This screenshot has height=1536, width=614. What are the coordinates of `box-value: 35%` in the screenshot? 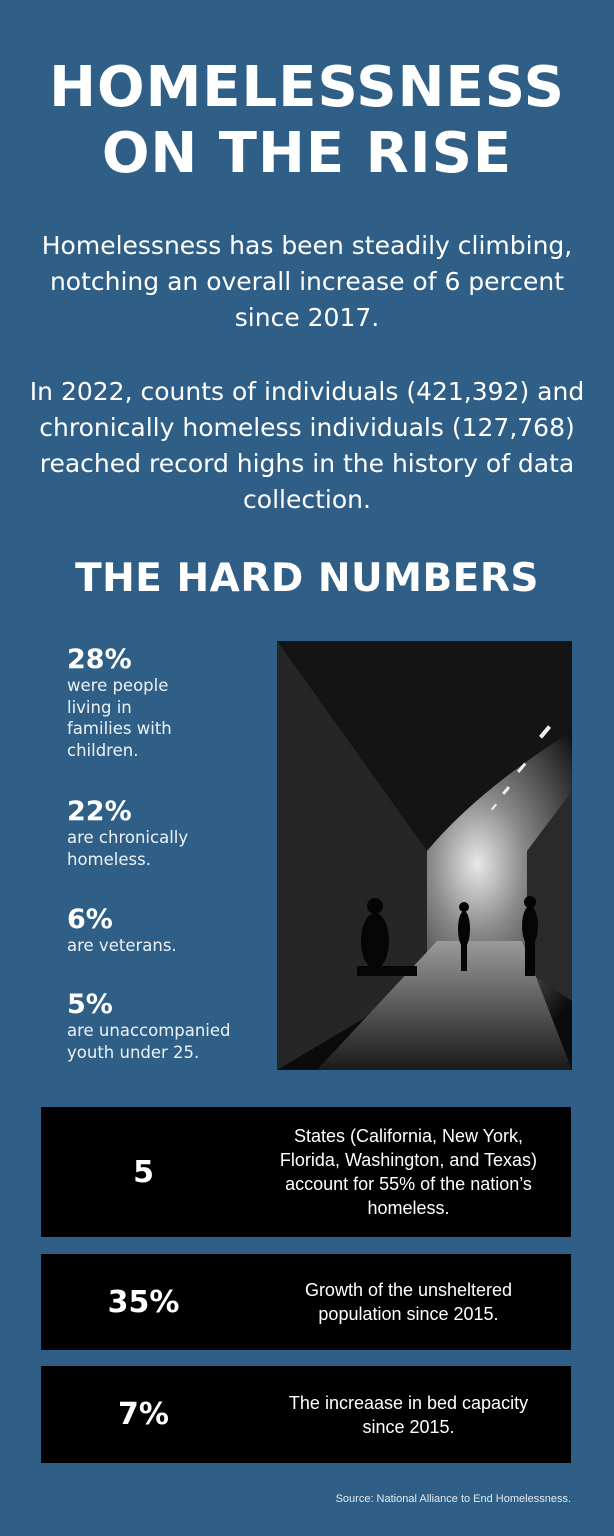 It's located at (143, 1302).